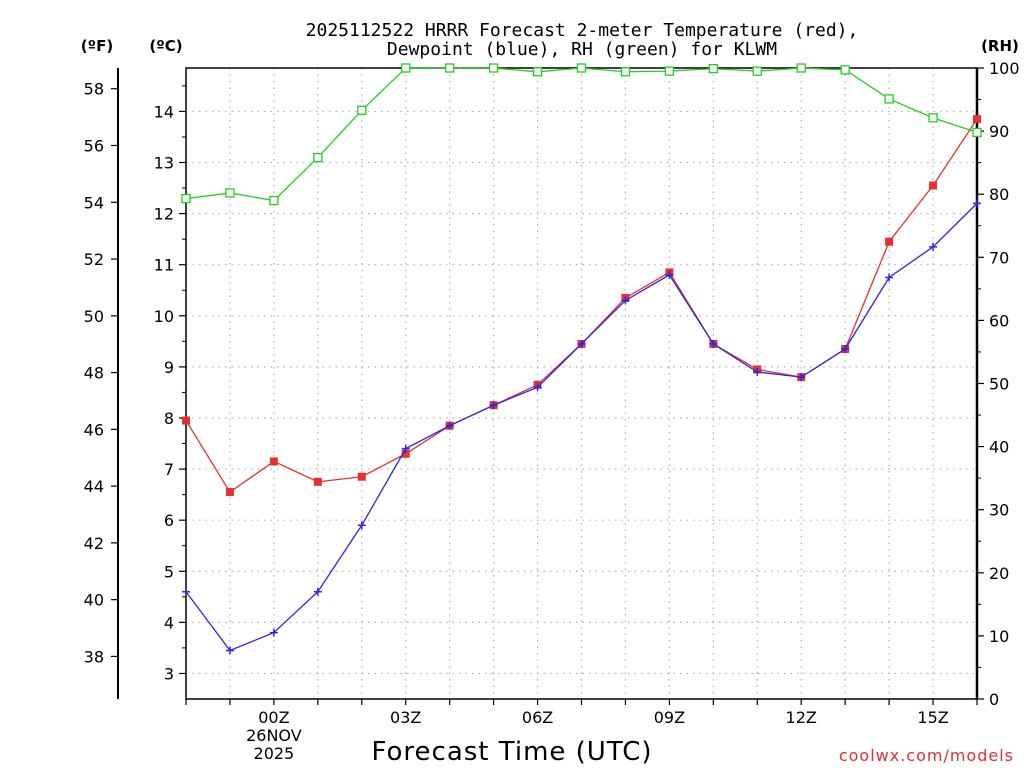 The width and height of the screenshot is (1024, 772). I want to click on celsius-tick-label: 3, so click(169, 673).